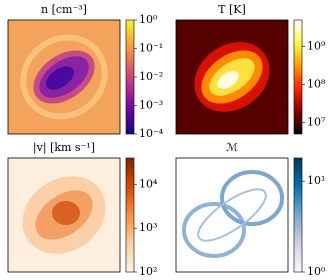 The height and width of the screenshot is (280, 332). I want to click on temperature-image, so click(232, 77).